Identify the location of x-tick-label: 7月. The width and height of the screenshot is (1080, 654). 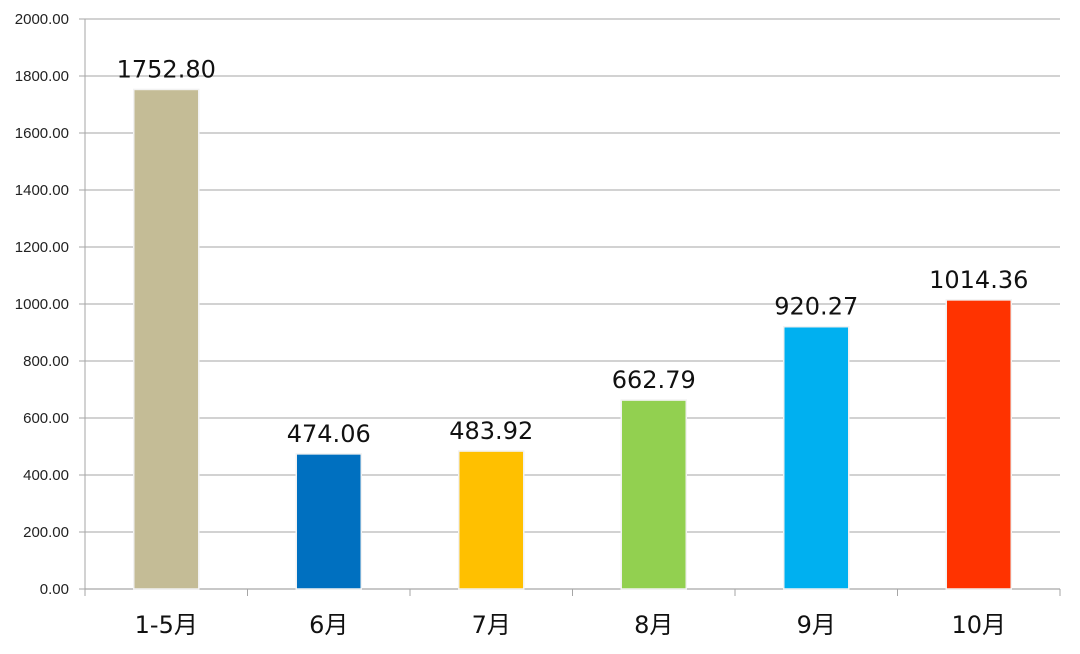
(491, 625).